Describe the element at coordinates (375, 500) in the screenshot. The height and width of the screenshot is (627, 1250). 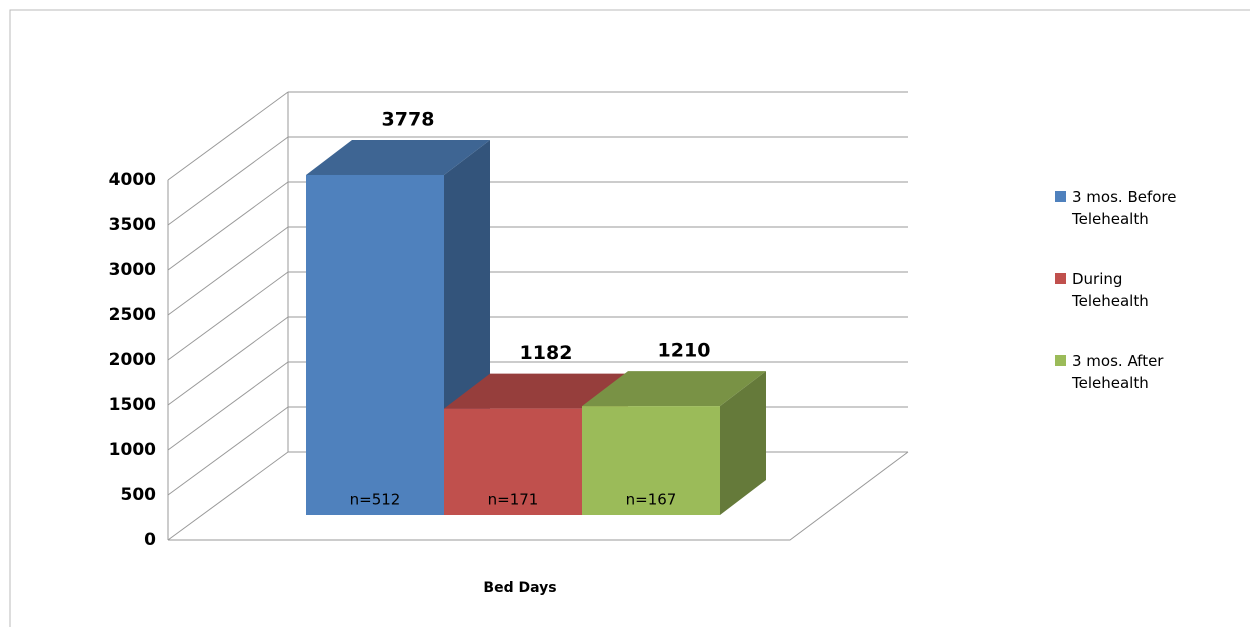
I see `annotation: n=512` at that location.